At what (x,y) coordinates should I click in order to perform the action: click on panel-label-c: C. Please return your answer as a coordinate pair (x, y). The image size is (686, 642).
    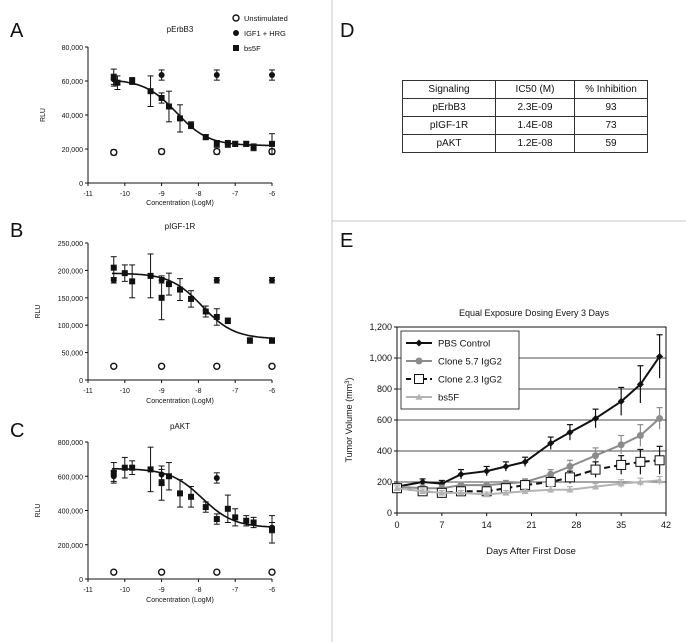
    Looking at the image, I should click on (17, 431).